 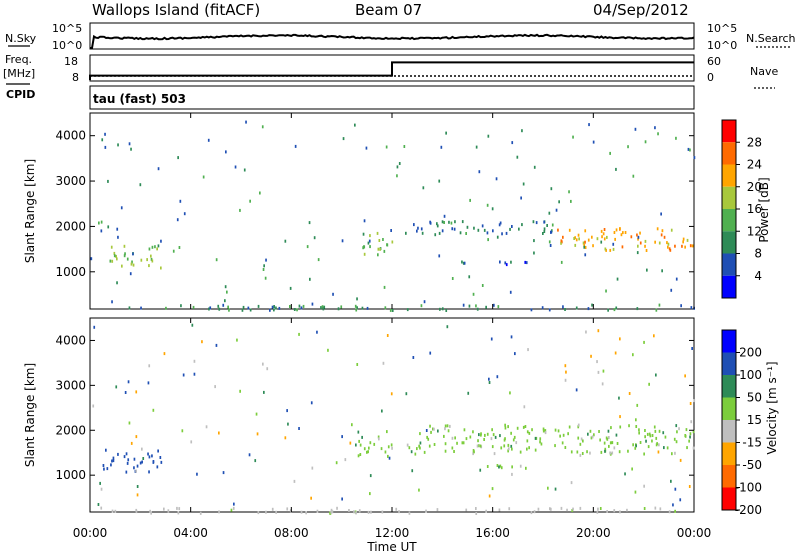 I want to click on noise-tick-right-high: 10^5, so click(x=722, y=28).